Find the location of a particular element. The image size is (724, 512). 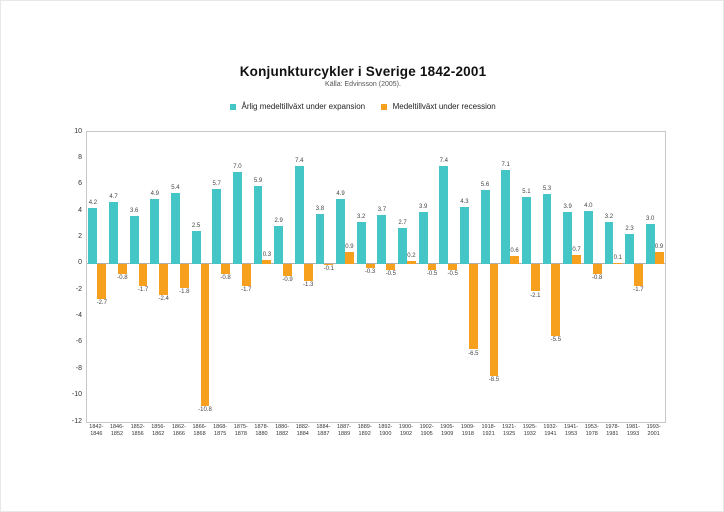

value-label: 5.1 is located at coordinates (526, 191).